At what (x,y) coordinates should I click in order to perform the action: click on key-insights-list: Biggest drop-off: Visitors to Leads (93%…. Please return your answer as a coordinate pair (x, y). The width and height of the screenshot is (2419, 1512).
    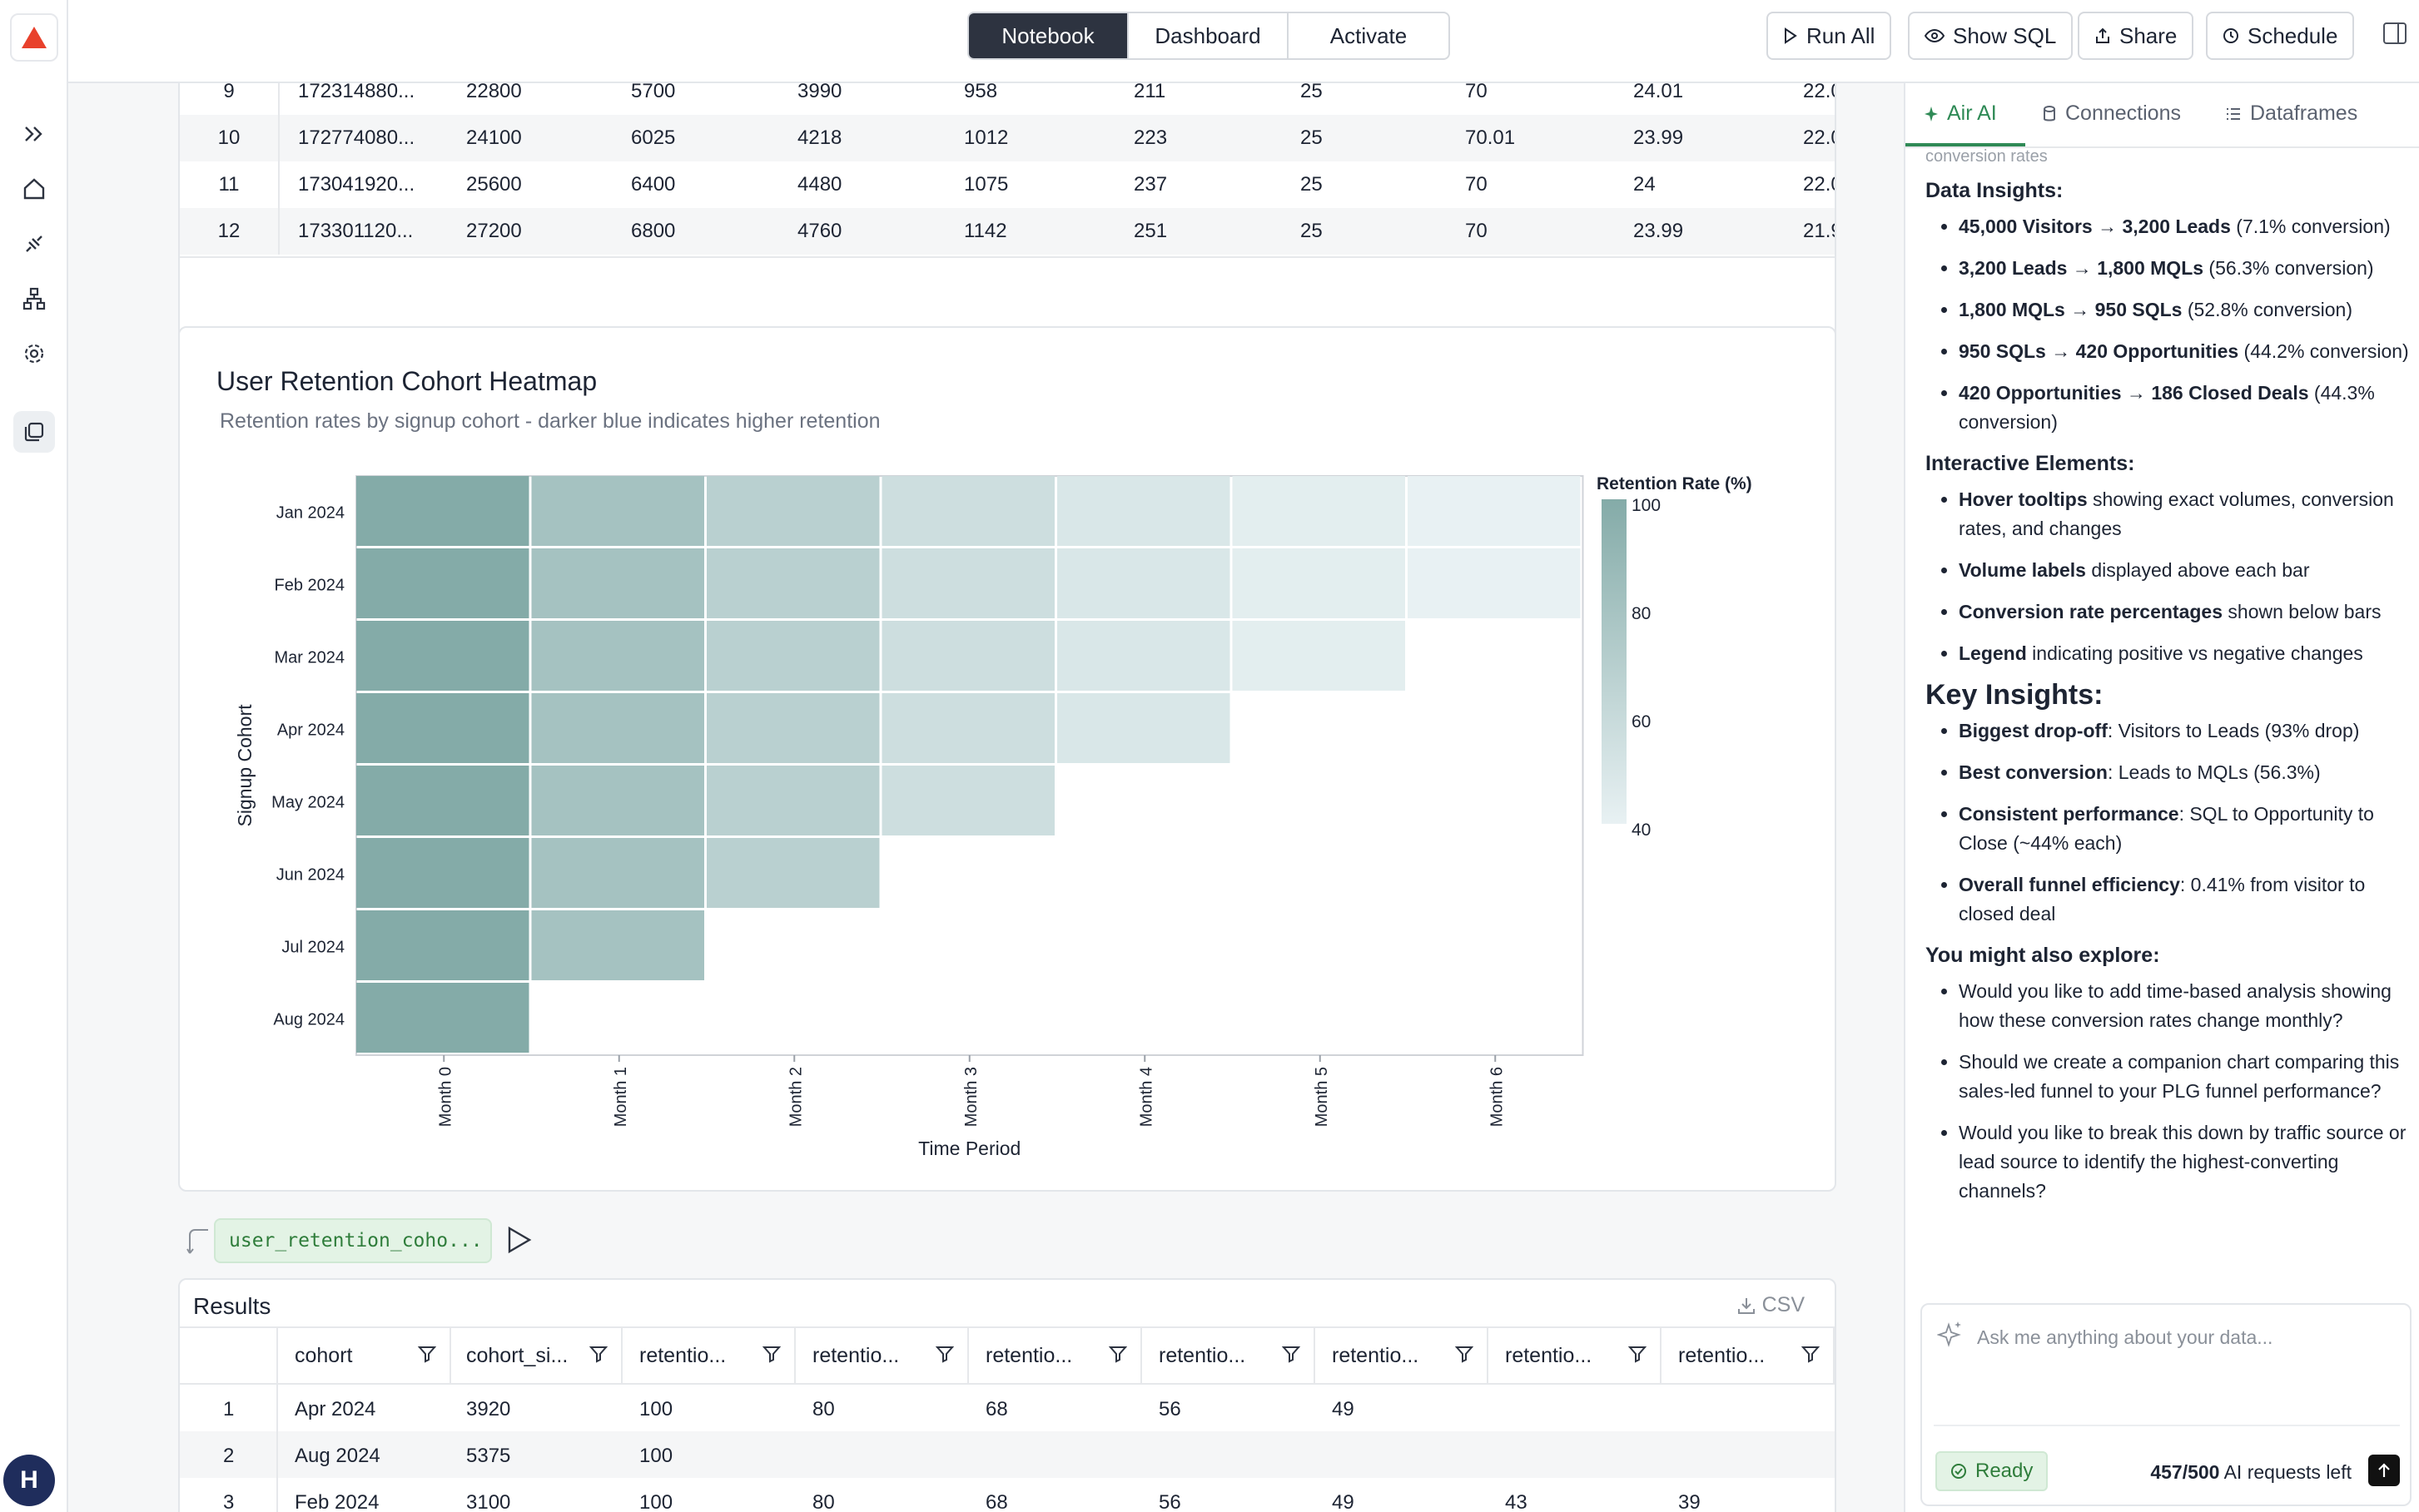
    Looking at the image, I should click on (2167, 822).